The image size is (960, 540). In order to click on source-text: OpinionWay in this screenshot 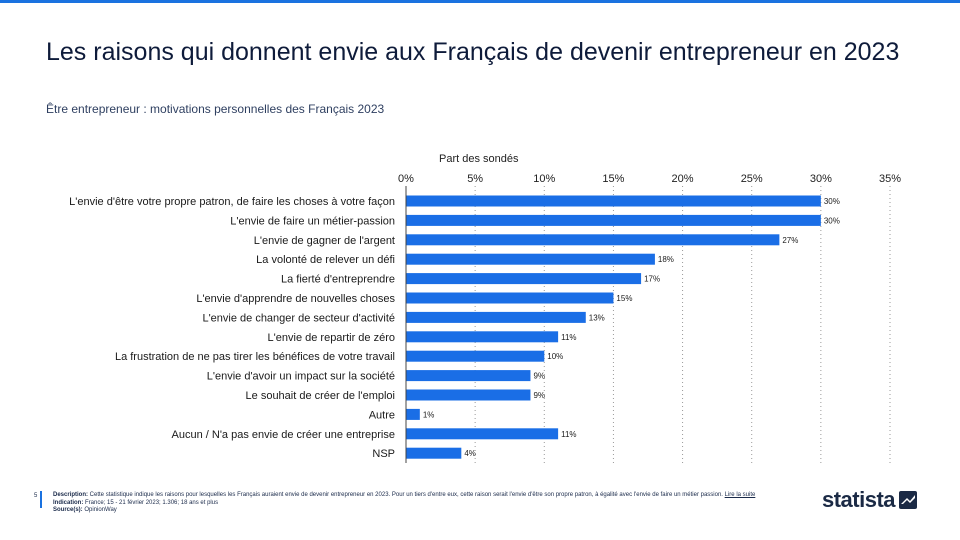, I will do `click(99, 510)`.